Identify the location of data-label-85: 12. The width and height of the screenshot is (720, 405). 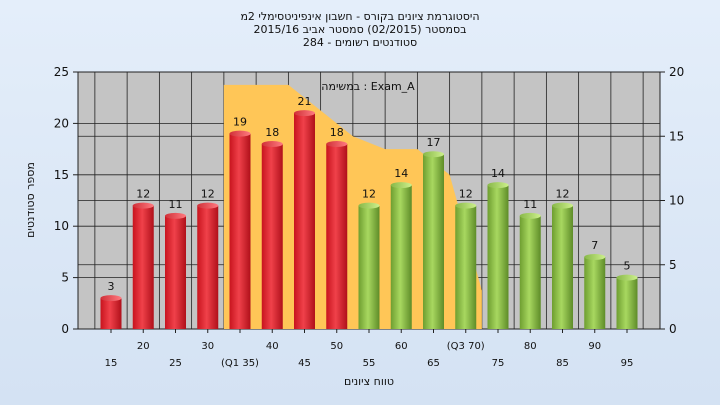
(563, 194).